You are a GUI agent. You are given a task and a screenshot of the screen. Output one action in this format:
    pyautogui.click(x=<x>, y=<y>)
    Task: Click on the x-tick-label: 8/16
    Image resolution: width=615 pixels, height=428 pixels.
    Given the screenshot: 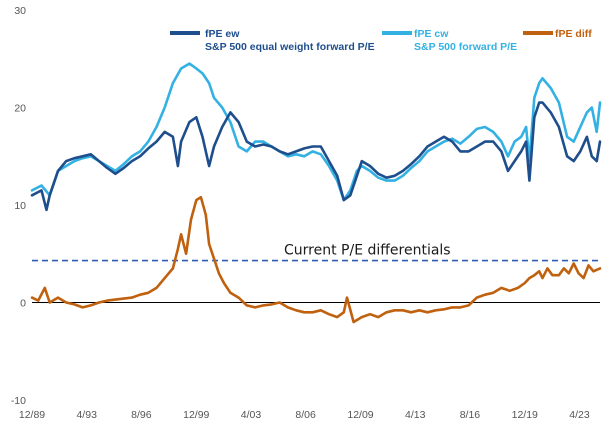 What is the action you would take?
    pyautogui.click(x=470, y=415)
    